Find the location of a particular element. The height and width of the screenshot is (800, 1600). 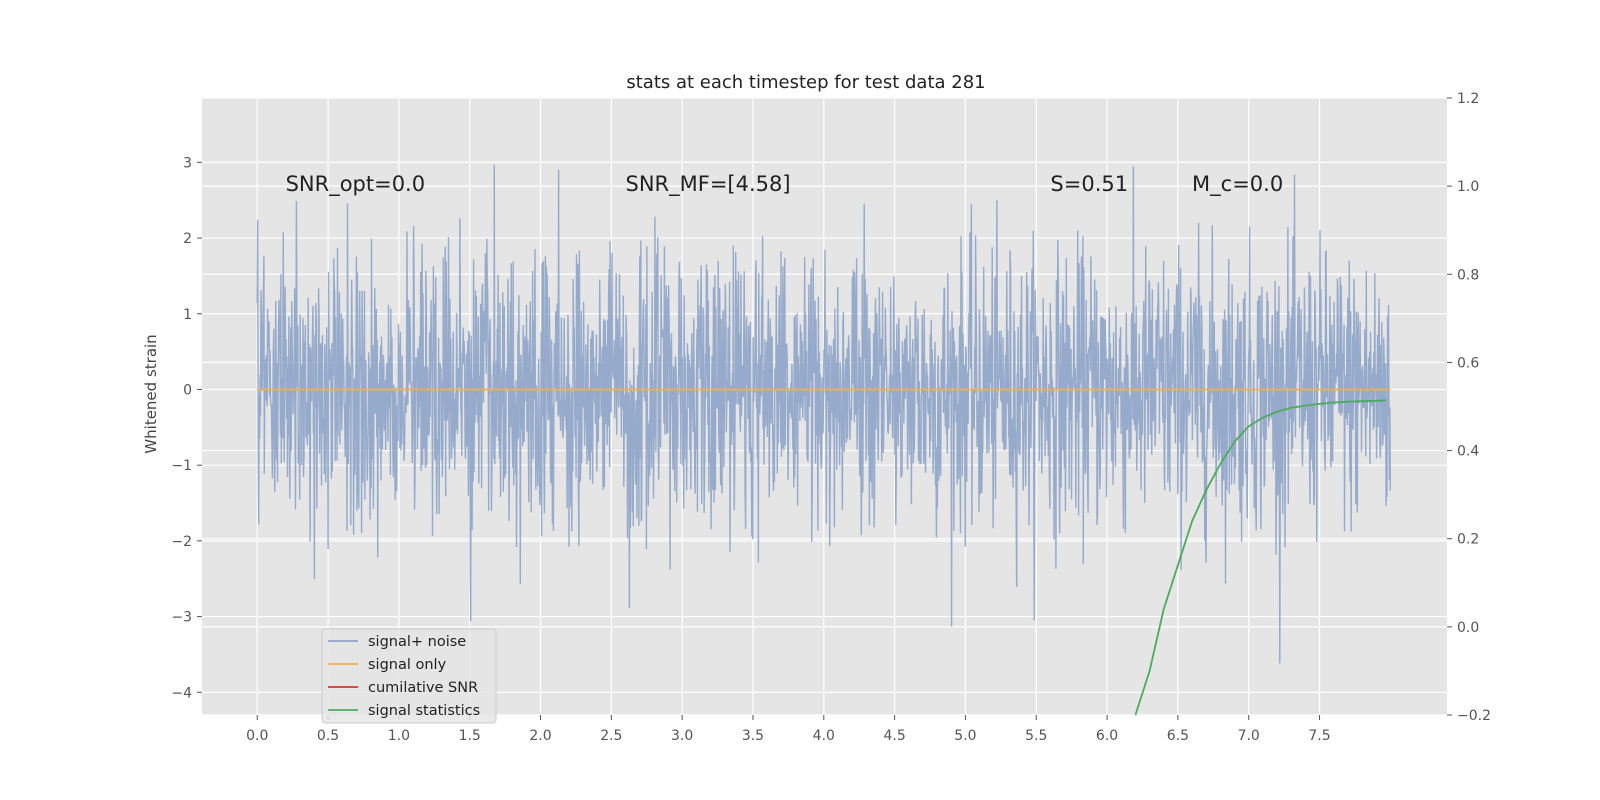

x-tick-label: 4.5 is located at coordinates (894, 736).